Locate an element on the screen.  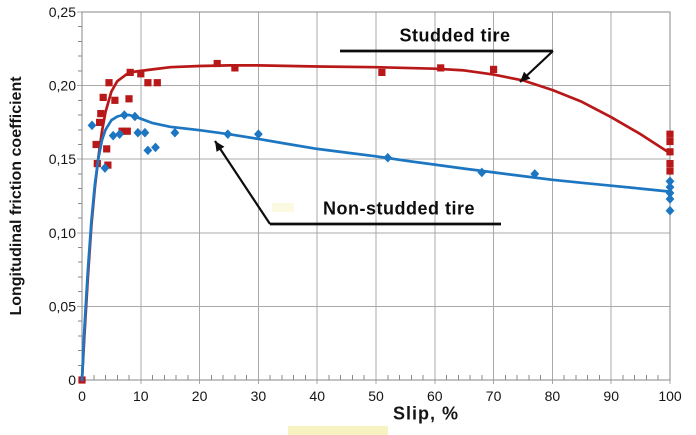
x-tick-labels: 0 10 20 30 40 50 60 70 80 90 100 is located at coordinates (380, 396).